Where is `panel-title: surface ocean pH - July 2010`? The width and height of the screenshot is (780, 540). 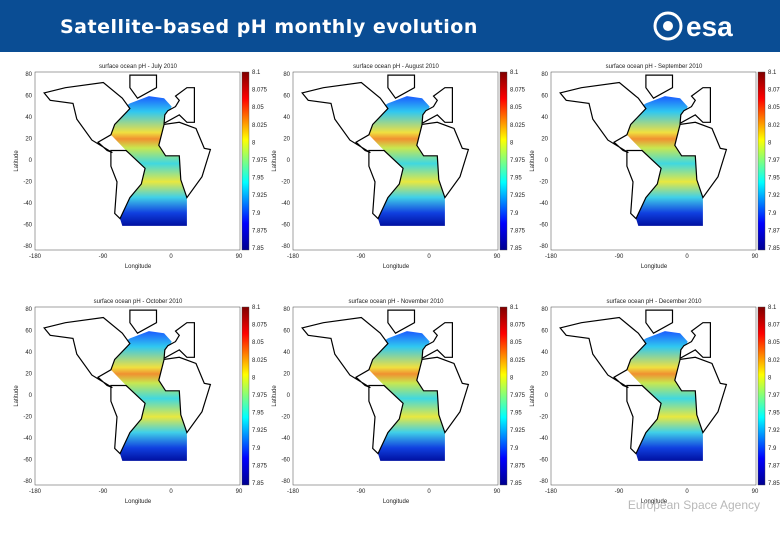
panel-title: surface ocean pH - July 2010 is located at coordinates (138, 67).